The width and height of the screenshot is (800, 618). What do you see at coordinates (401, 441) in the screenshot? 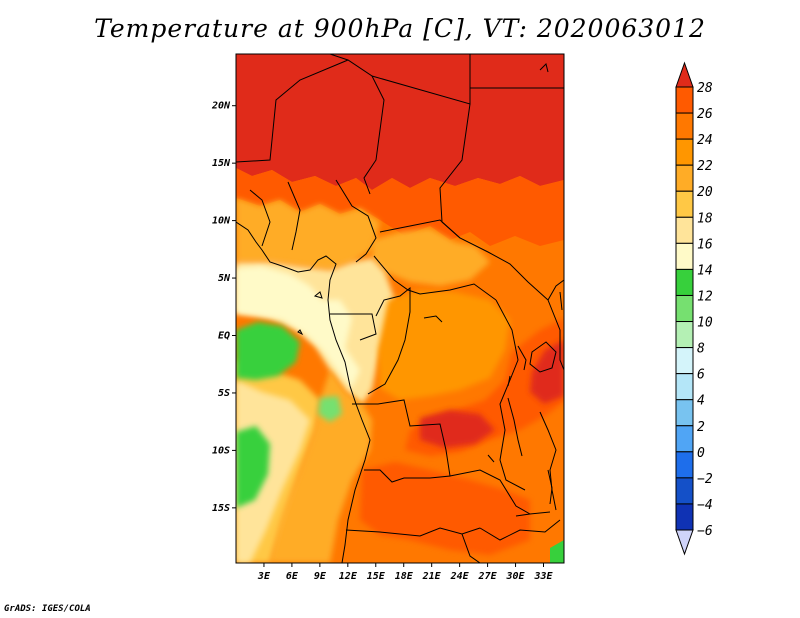
I see `border-drc-angola` at bounding box center [401, 441].